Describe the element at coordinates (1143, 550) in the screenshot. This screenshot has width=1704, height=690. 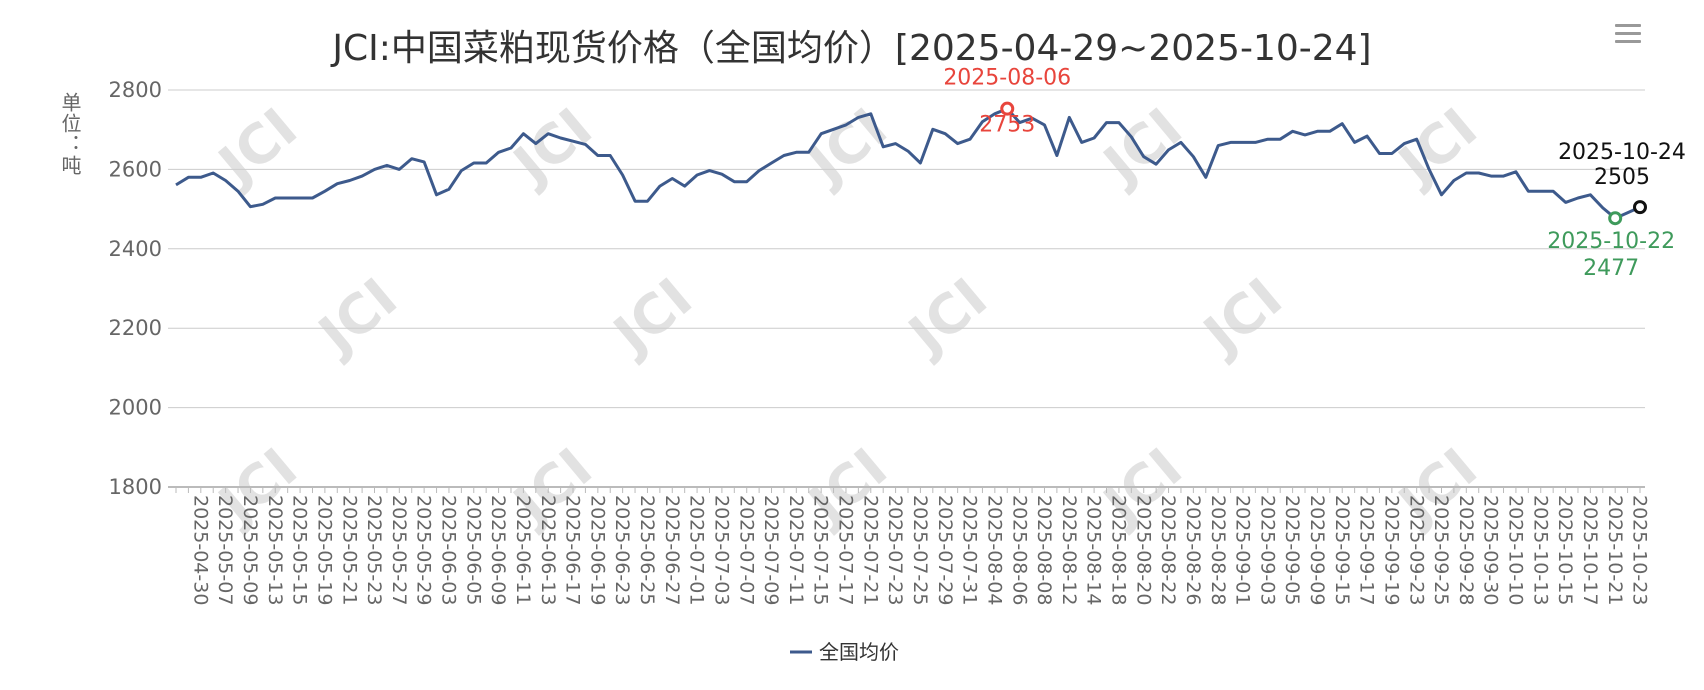
I see `x-tick-label: 2025-08-20` at that location.